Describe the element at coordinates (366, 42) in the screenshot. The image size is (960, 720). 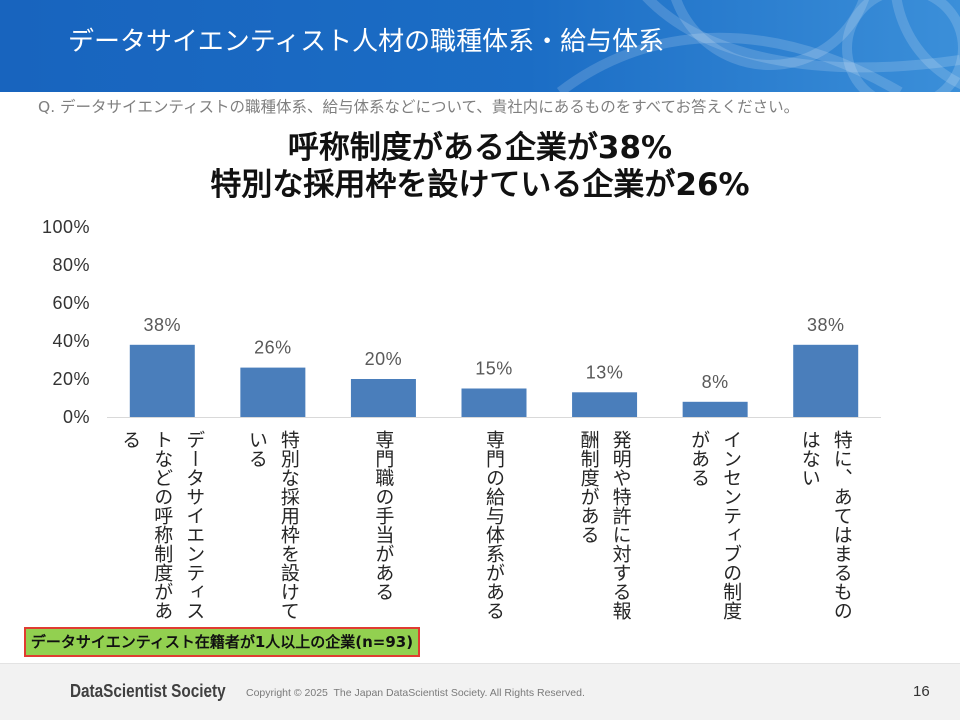
I see `slide-title: データサイエンティスト人材の職種体系・給与体系` at that location.